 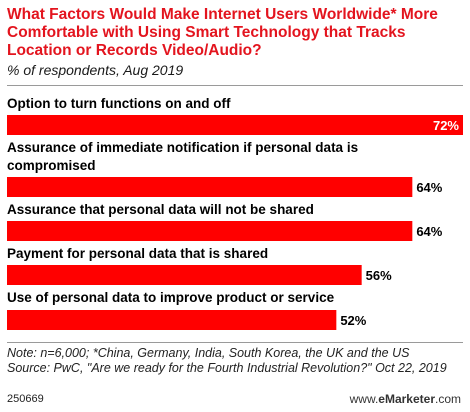 I want to click on value-label: 52%, so click(x=353, y=320).